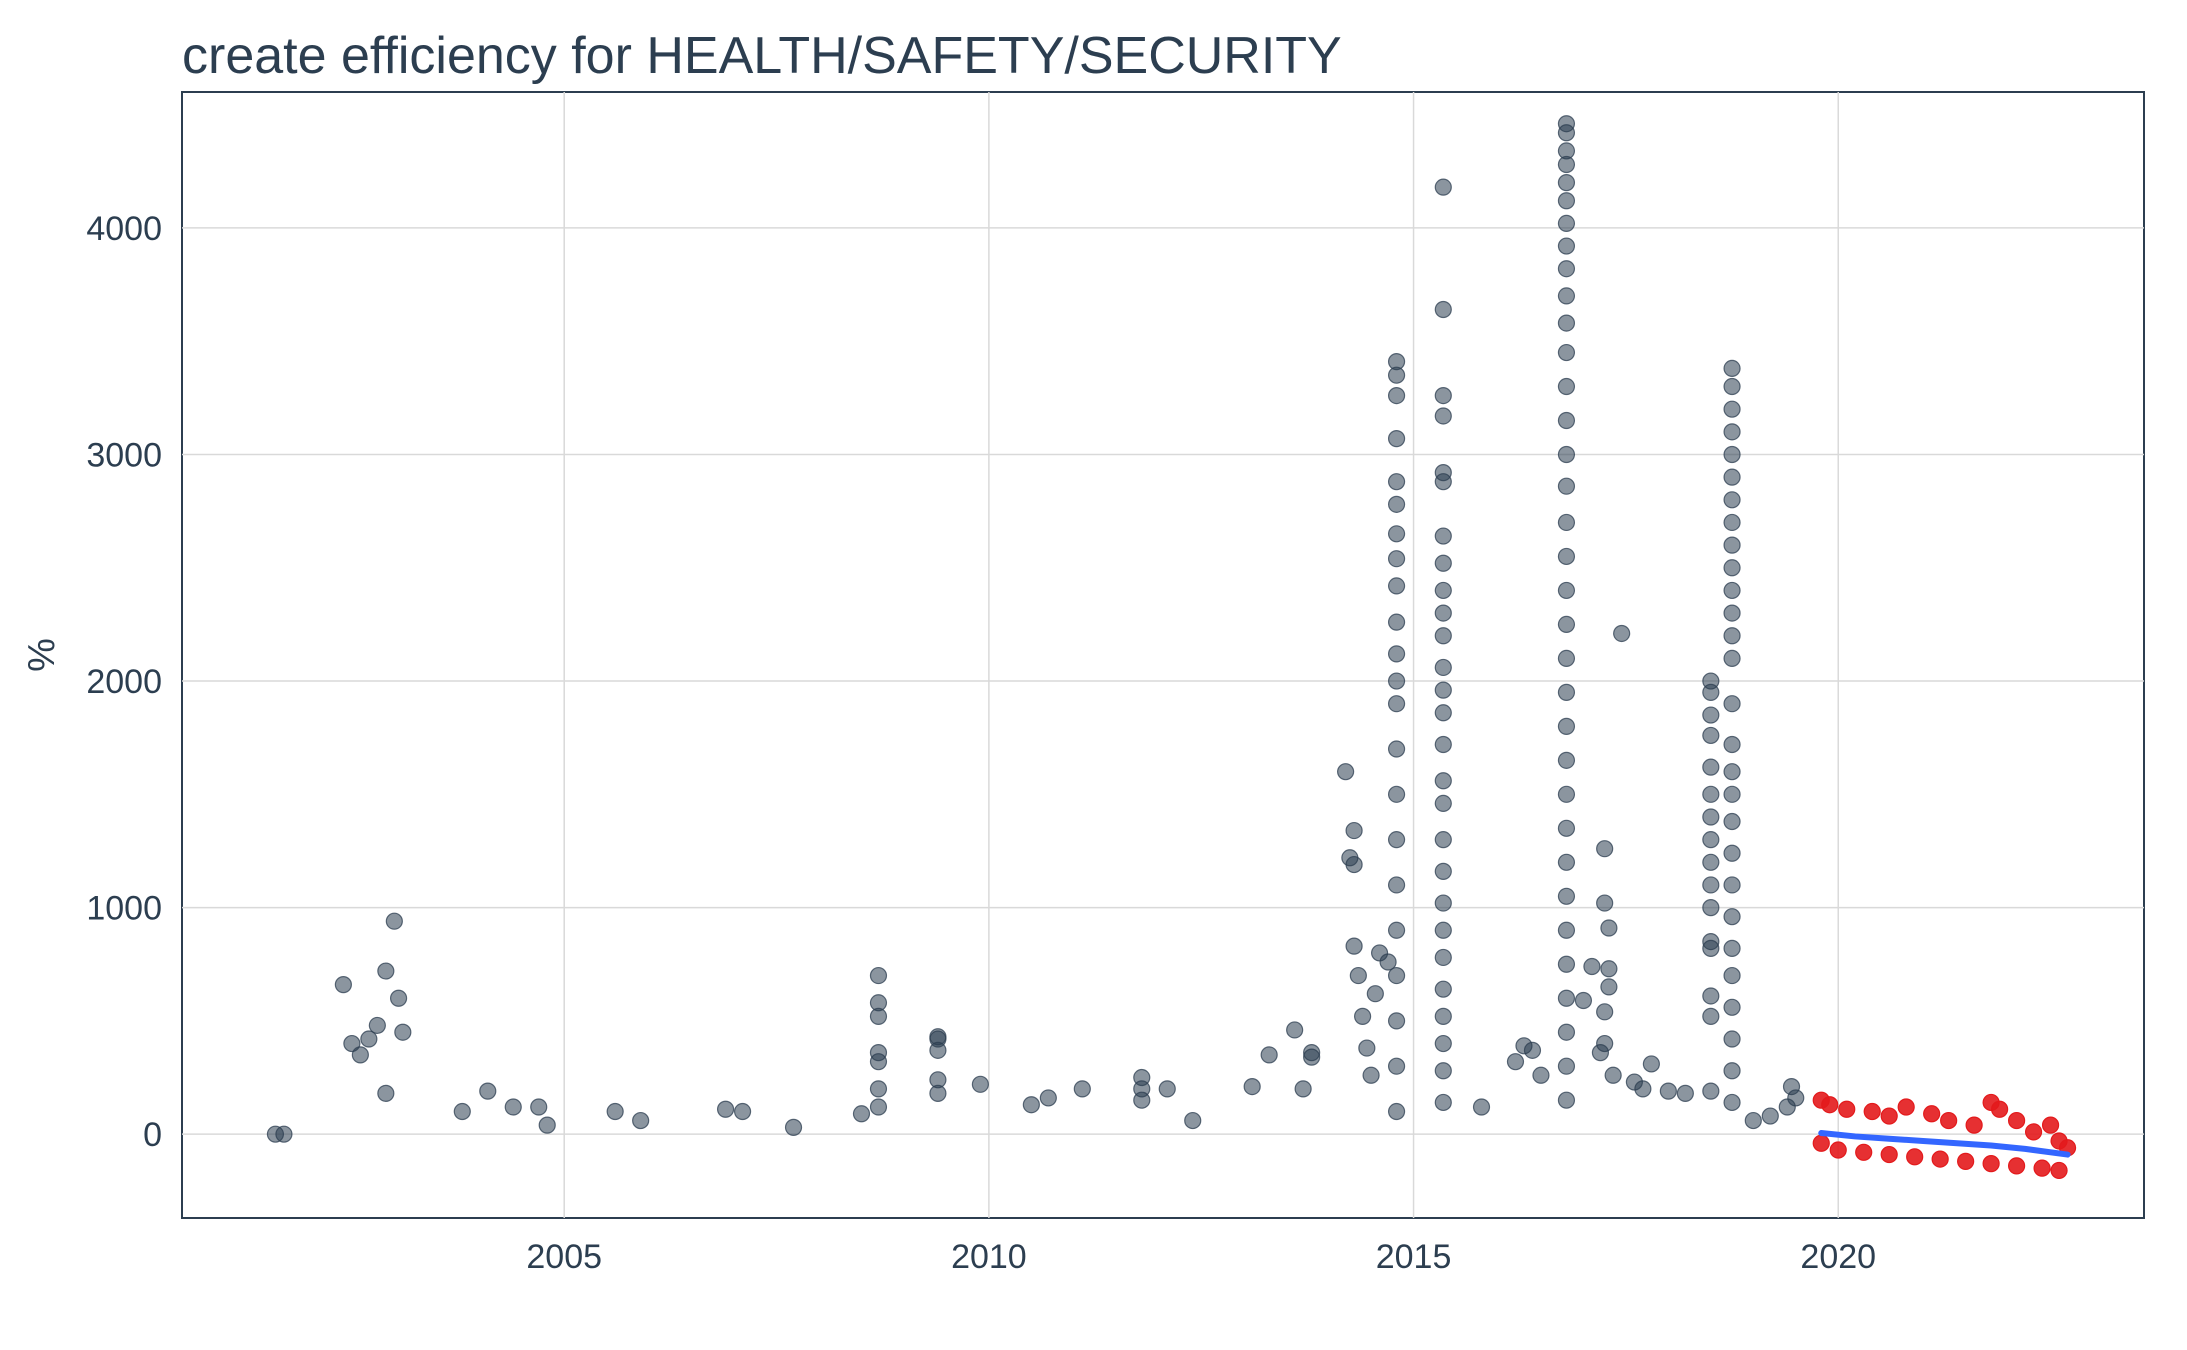 The image size is (2187, 1350). Describe the element at coordinates (152, 1135) in the screenshot. I see `y-tick-label: 0` at that location.